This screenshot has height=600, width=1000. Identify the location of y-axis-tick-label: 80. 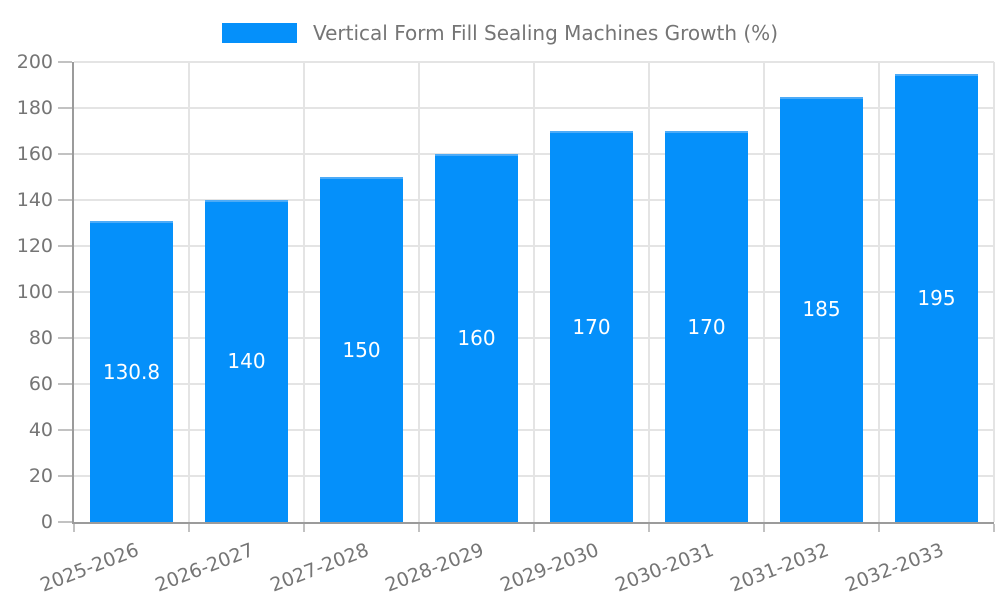
(40, 338).